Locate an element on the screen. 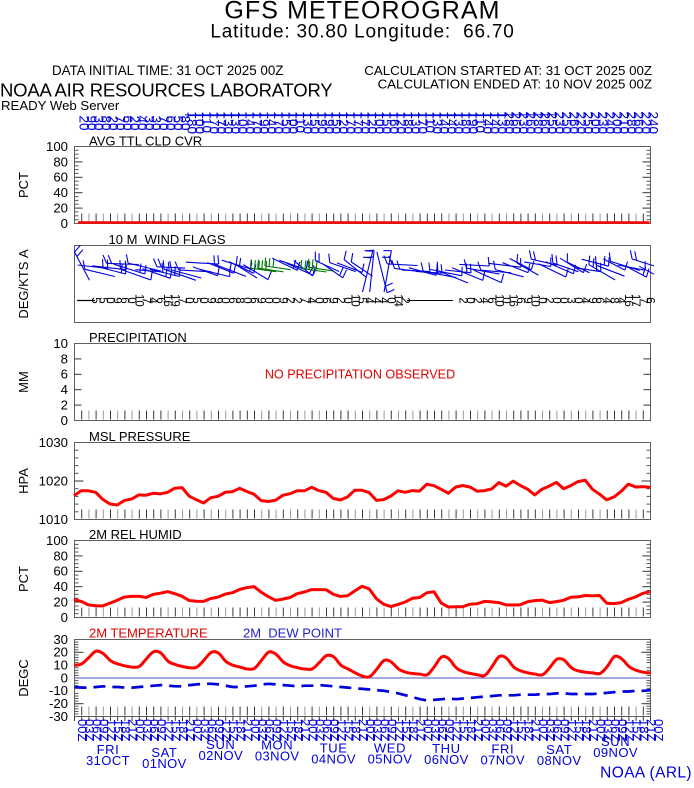 Image resolution: width=694 pixels, height=788 pixels. svg-text: 10 M WIND FLAGS is located at coordinates (167, 239).